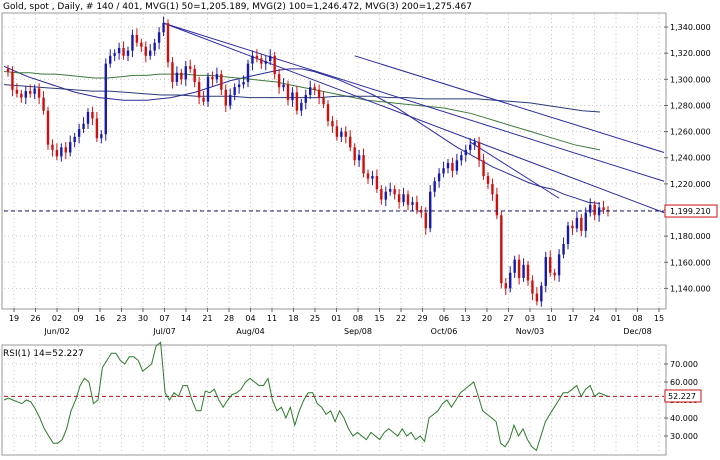  Describe the element at coordinates (682, 396) in the screenshot. I see `rsi-last-label: 52.227` at that location.